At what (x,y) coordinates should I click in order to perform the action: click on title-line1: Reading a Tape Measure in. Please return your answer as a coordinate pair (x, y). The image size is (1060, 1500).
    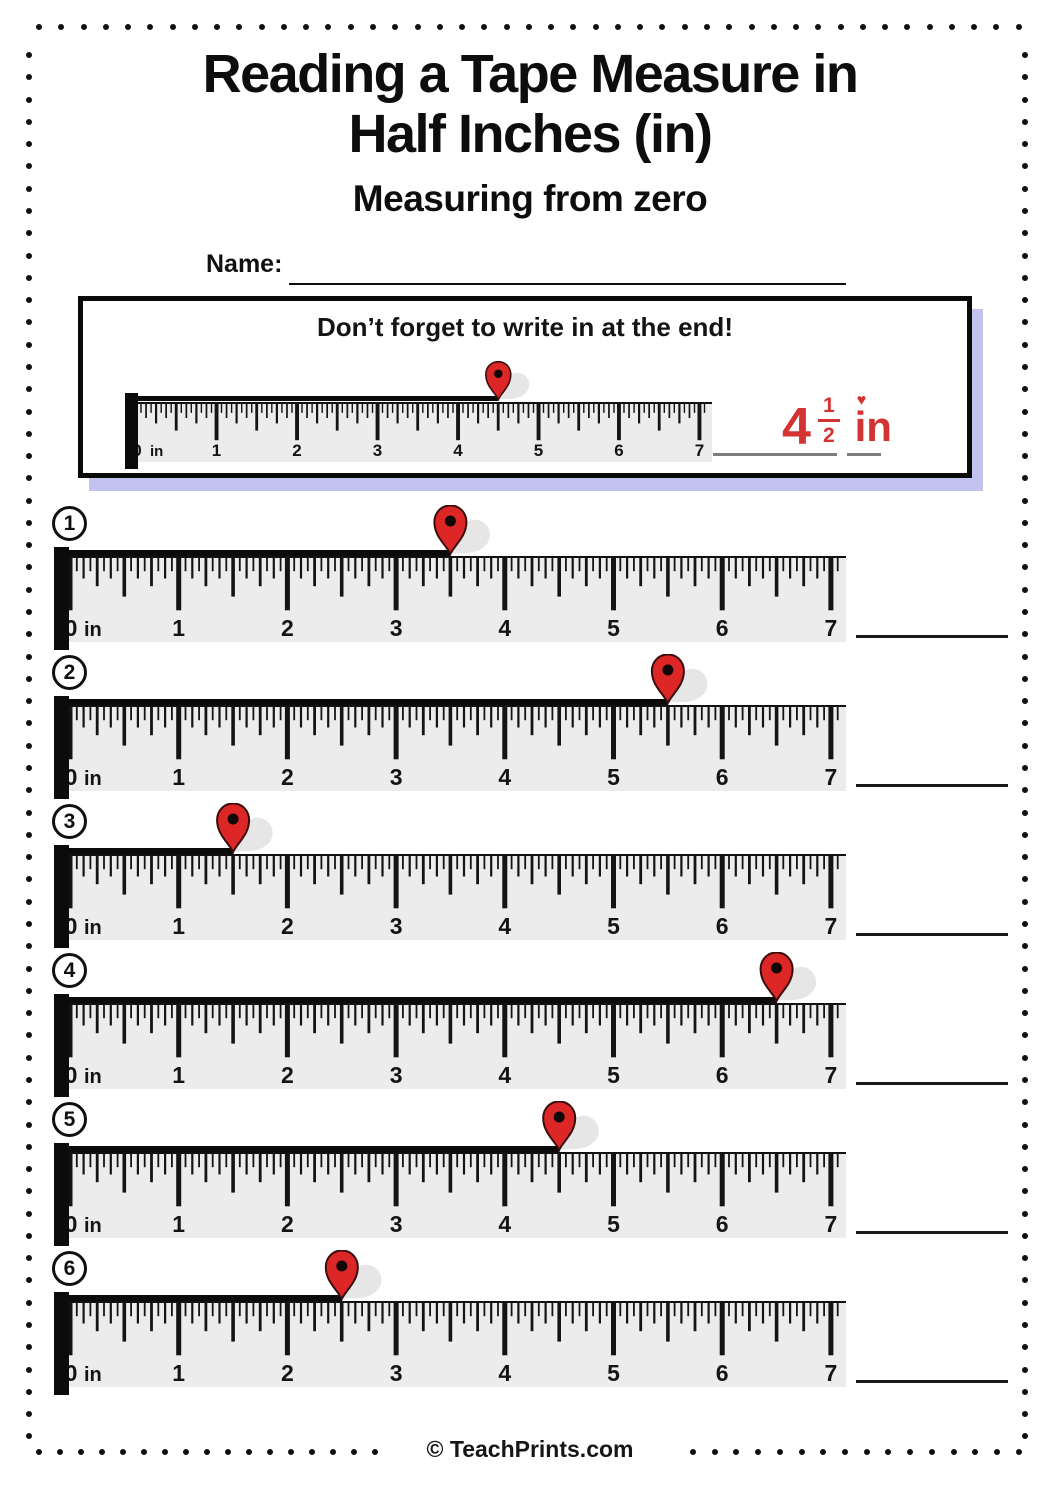
    Looking at the image, I should click on (530, 74).